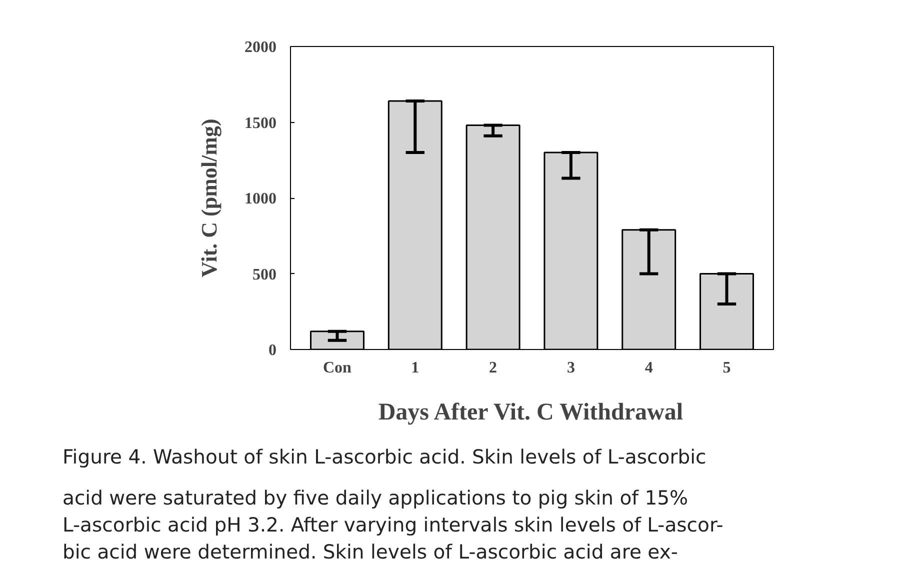 This screenshot has width=918, height=564. I want to click on y-tick-label: 1000, so click(260, 199).